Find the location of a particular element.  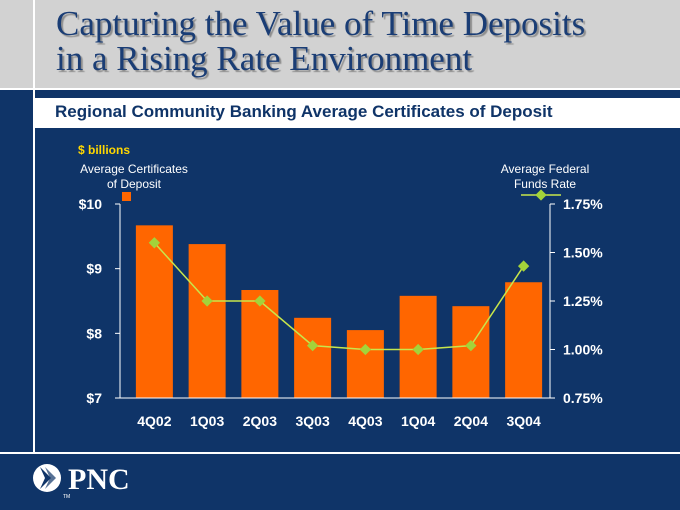

x-tick-label-3q03: 3Q03 is located at coordinates (313, 421).